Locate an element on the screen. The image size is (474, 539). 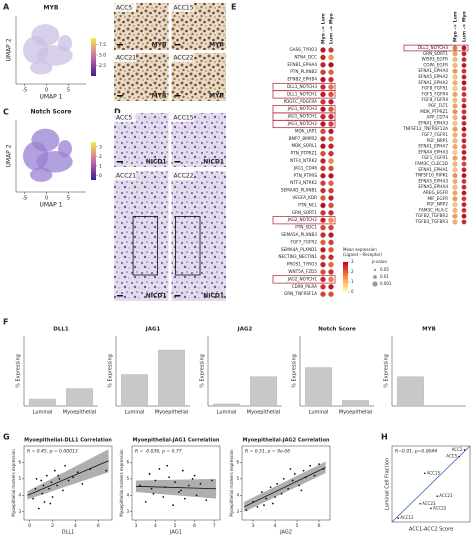
pair-label: NTF3_NTRK2 is located at coordinates (303, 182).